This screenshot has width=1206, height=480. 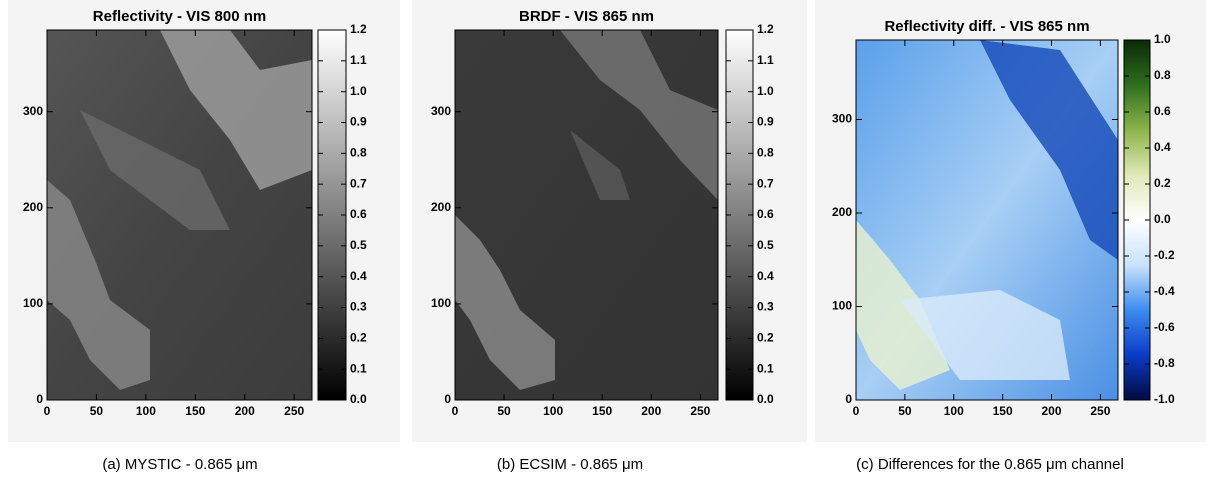 I want to click on colorbar-tick-label: -0.4, so click(x=1164, y=291).